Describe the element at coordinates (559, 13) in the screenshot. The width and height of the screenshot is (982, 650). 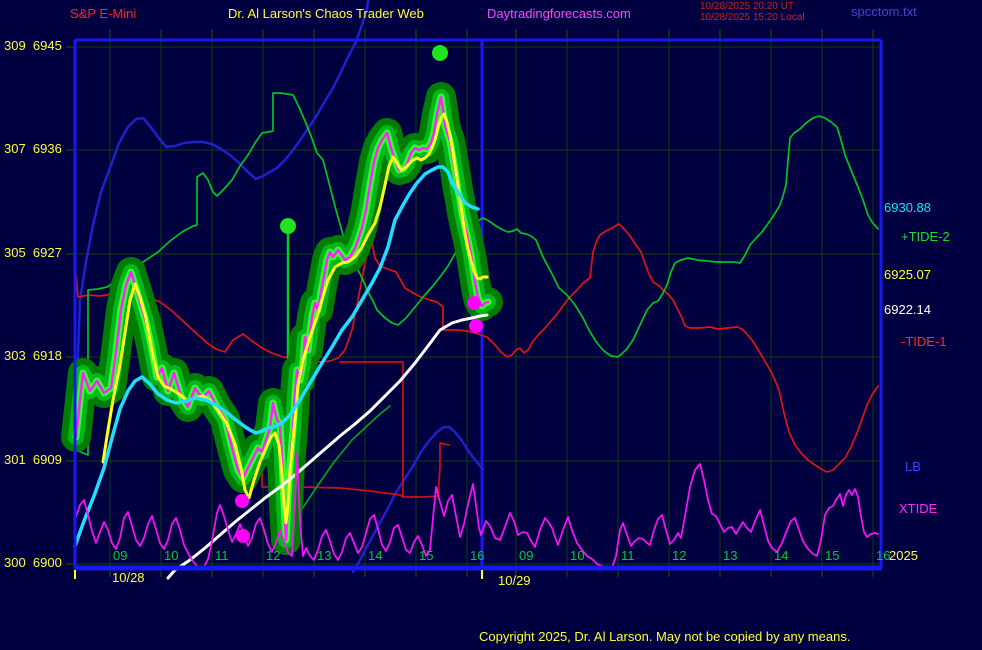
I see `site-link: Daytradingforecasts.com` at that location.